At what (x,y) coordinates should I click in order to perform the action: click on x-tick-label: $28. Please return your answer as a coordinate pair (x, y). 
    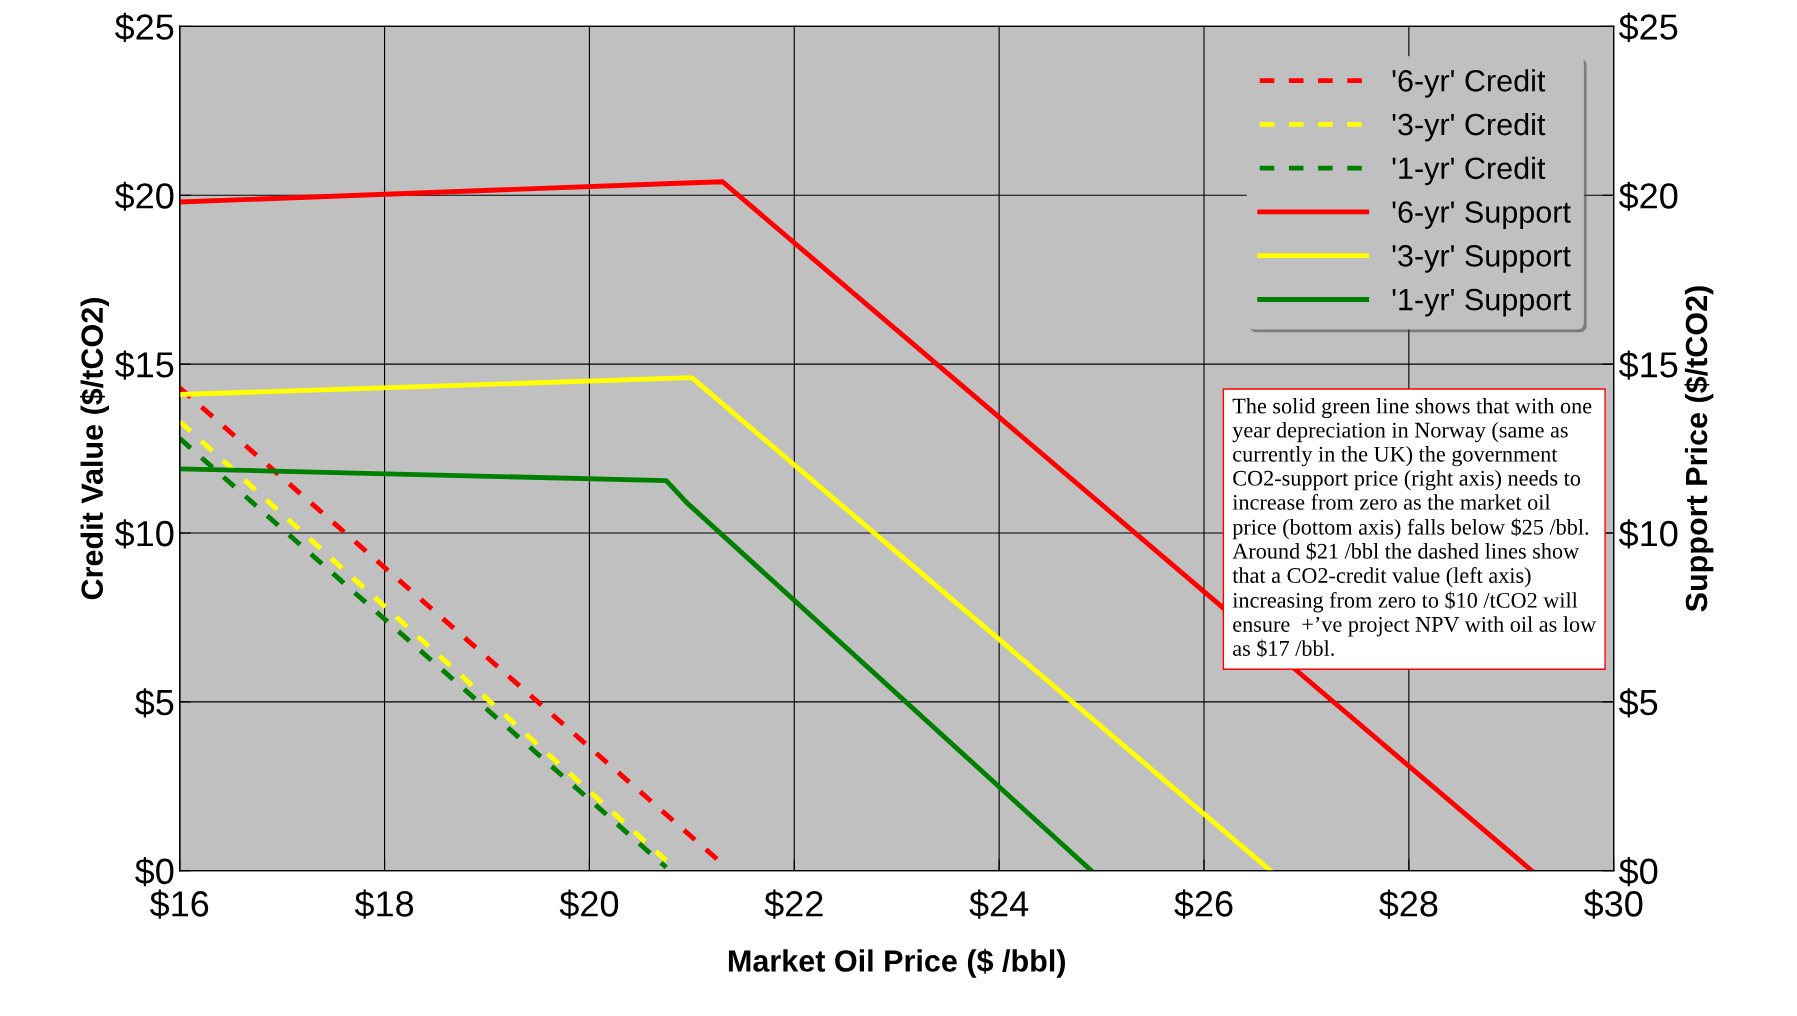
    Looking at the image, I should click on (1408, 904).